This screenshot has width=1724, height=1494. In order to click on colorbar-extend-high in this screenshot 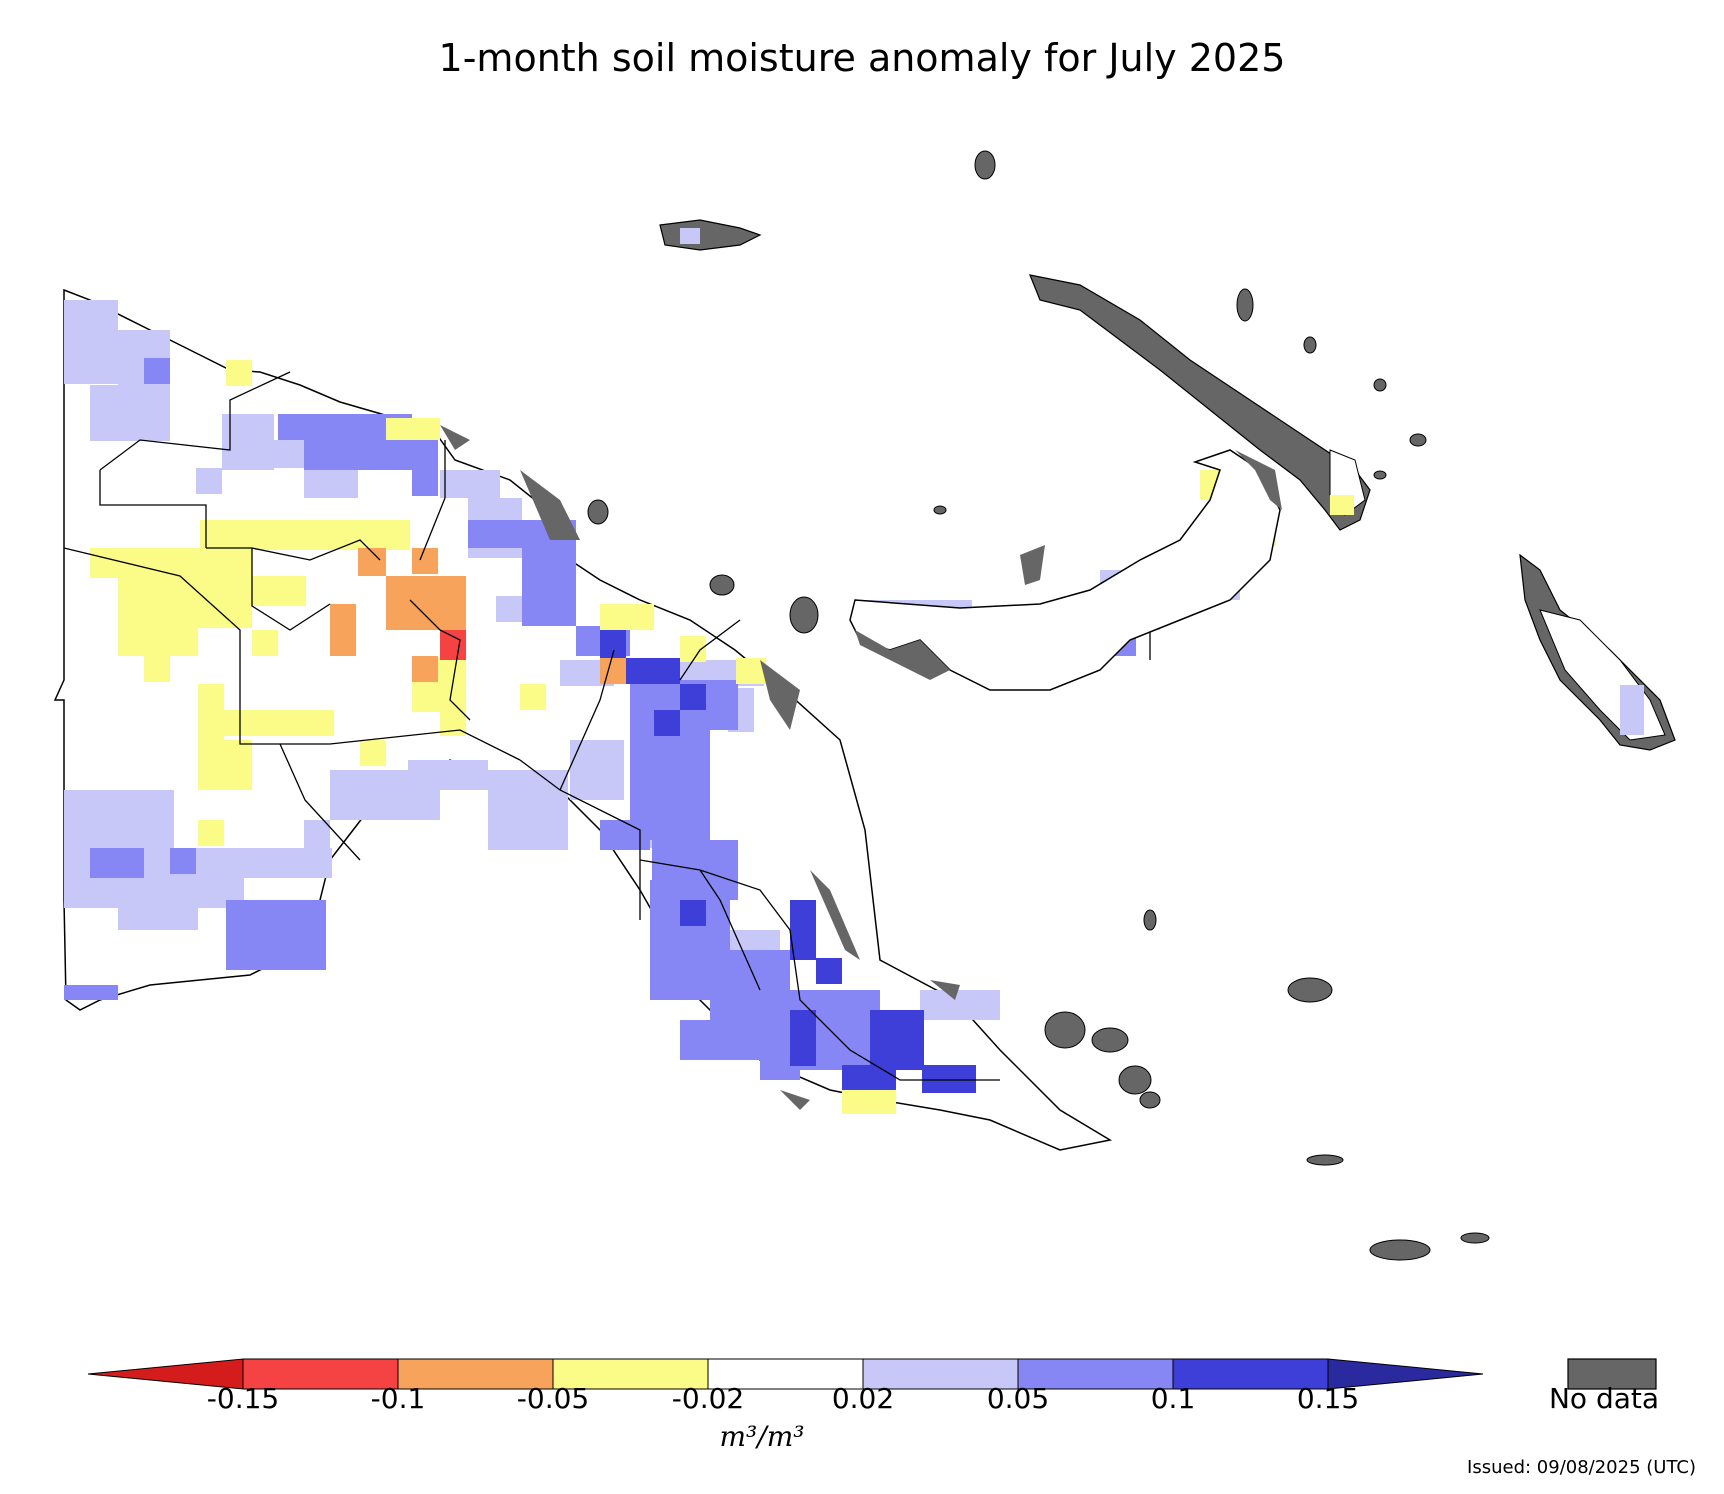, I will do `click(1405, 1374)`.